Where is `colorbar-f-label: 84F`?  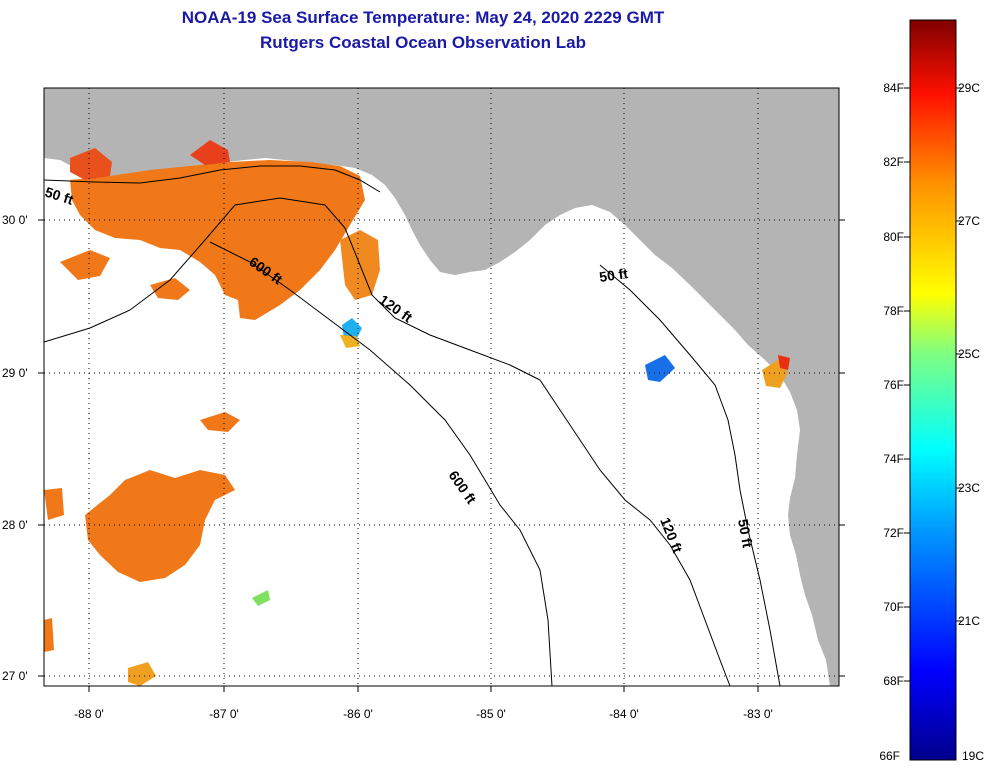 colorbar-f-label: 84F is located at coordinates (893, 88).